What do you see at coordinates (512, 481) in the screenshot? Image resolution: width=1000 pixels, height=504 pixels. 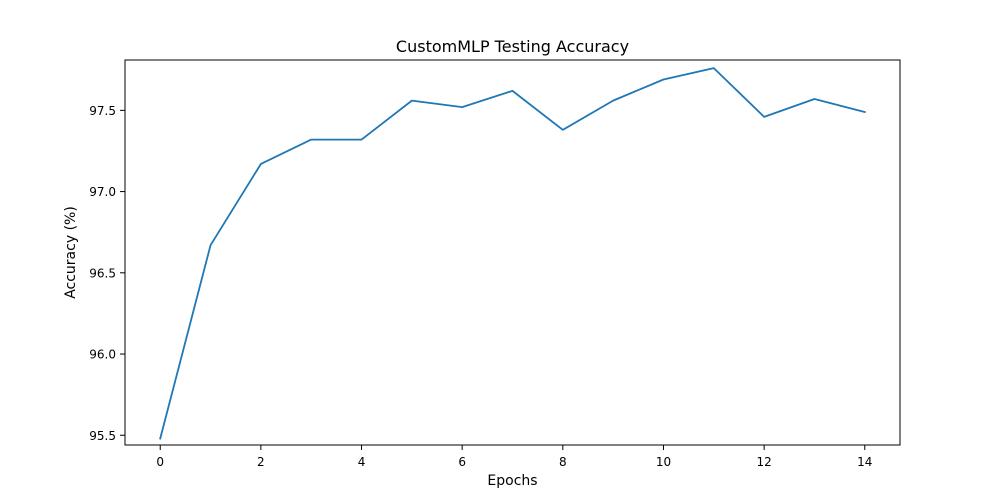 I see `x-axis-label: Epochs` at bounding box center [512, 481].